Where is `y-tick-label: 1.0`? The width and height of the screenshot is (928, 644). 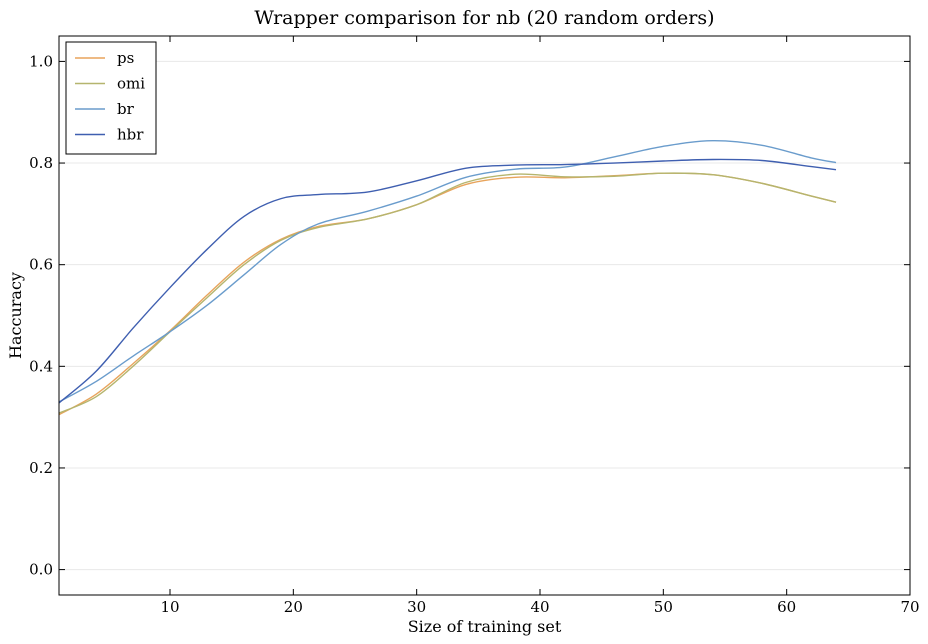 y-tick-label: 1.0 is located at coordinates (41, 61).